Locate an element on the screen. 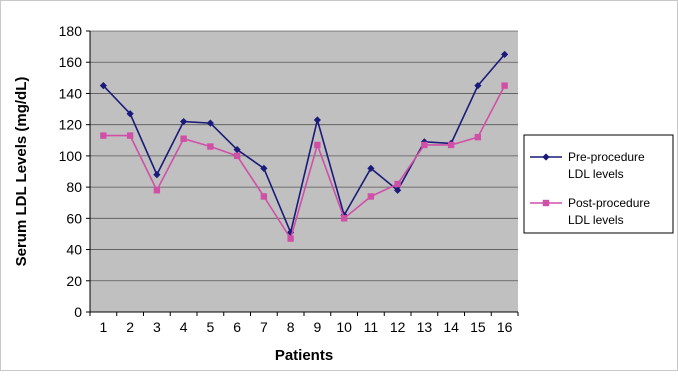 Image resolution: width=678 pixels, height=376 pixels. x-axis-title: Patients is located at coordinates (304, 355).